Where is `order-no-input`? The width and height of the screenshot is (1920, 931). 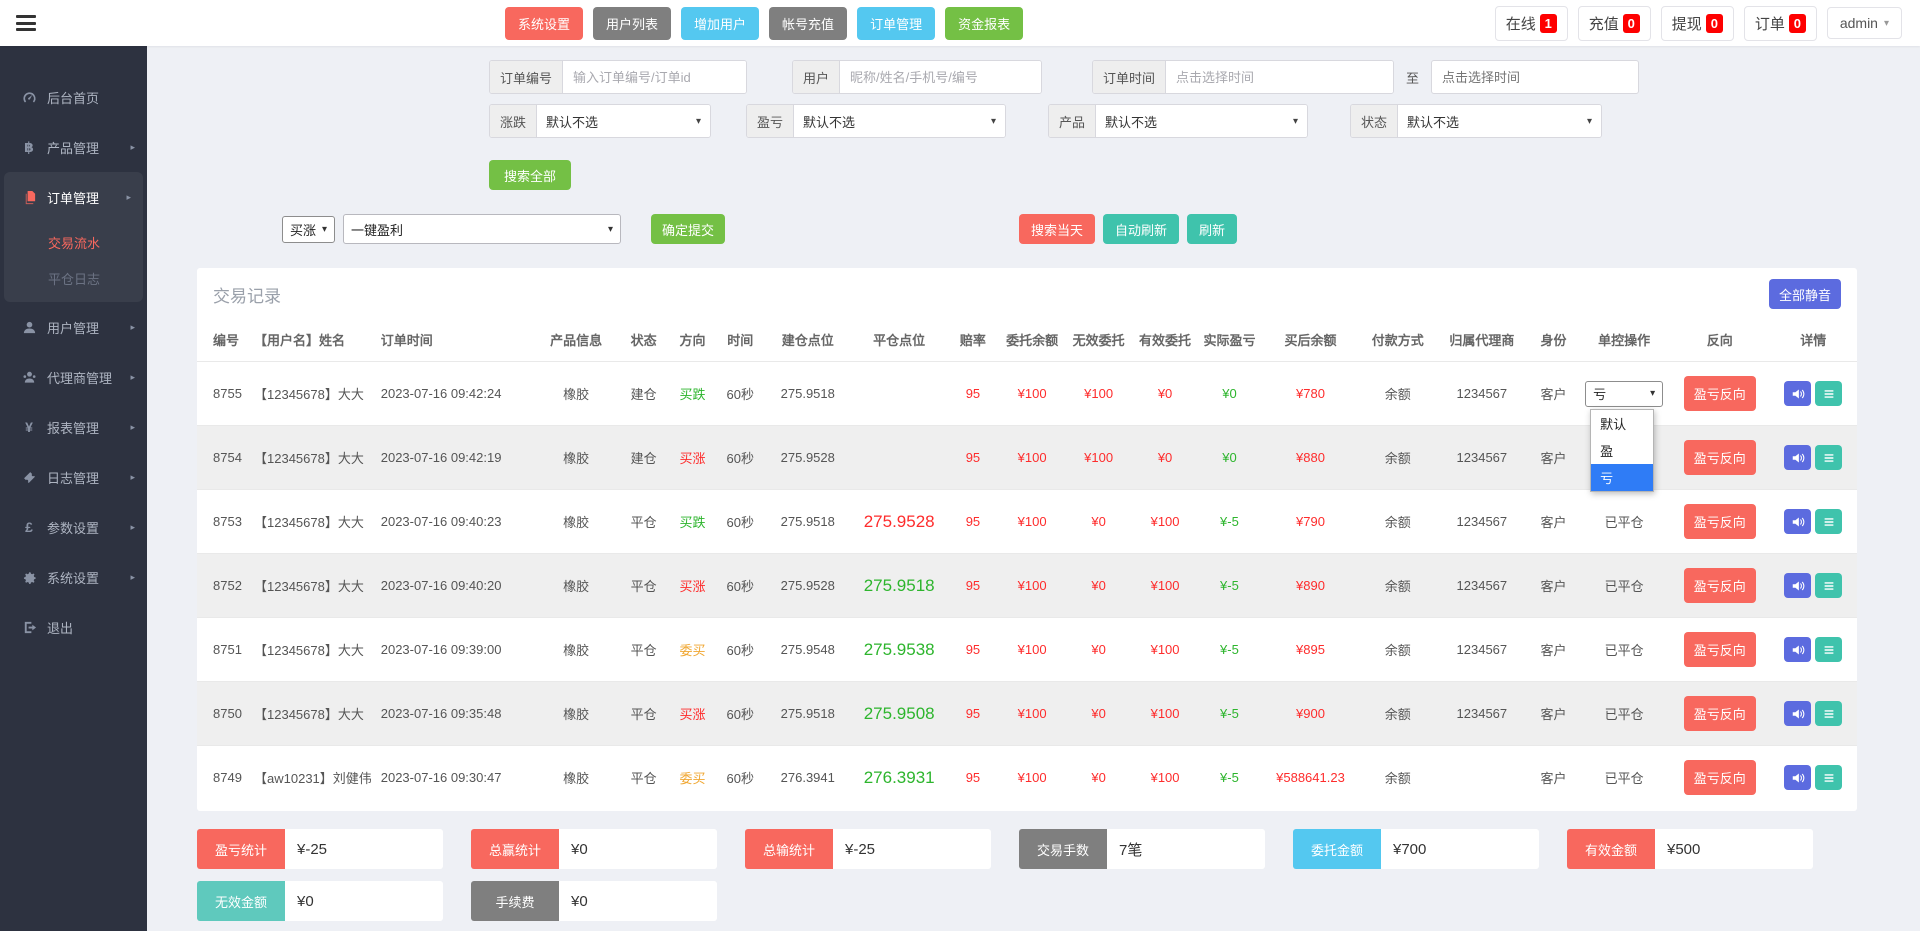 order-no-input is located at coordinates (654, 77).